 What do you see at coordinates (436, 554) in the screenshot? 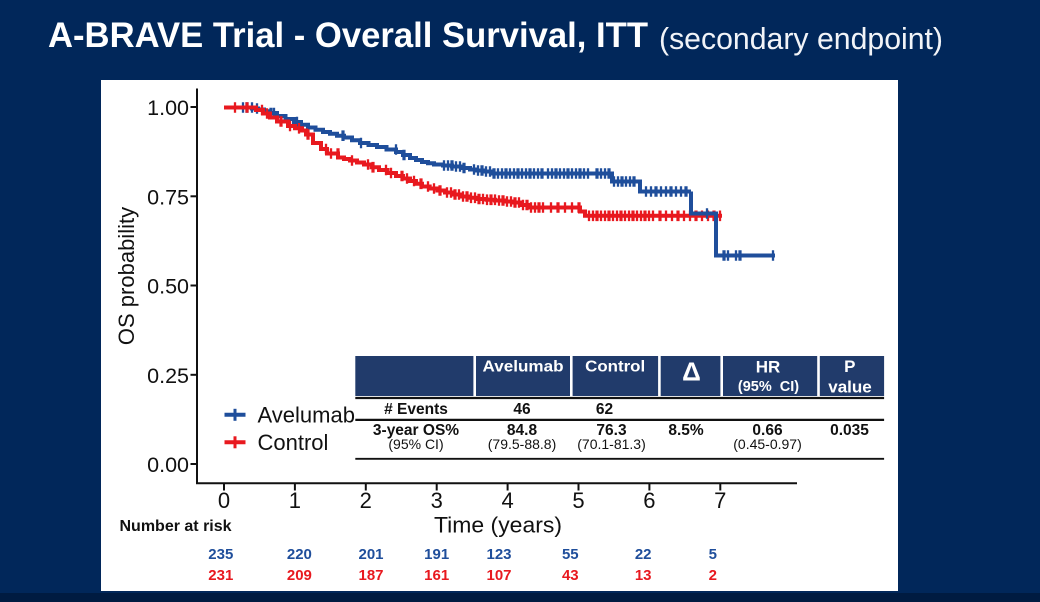
I see `svg-text: 191` at bounding box center [436, 554].